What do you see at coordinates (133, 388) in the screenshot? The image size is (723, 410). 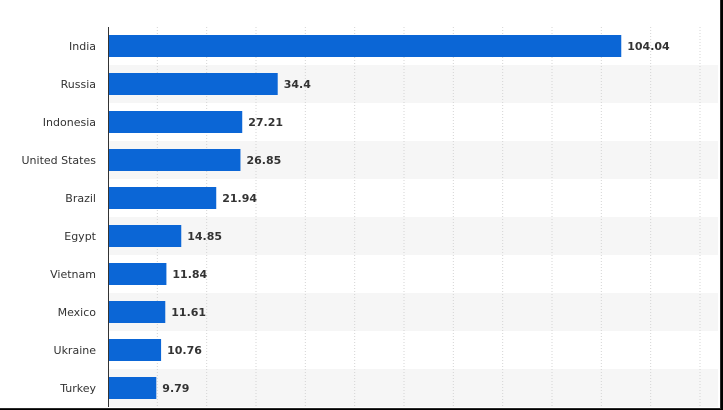 I see `bar-turkey` at bounding box center [133, 388].